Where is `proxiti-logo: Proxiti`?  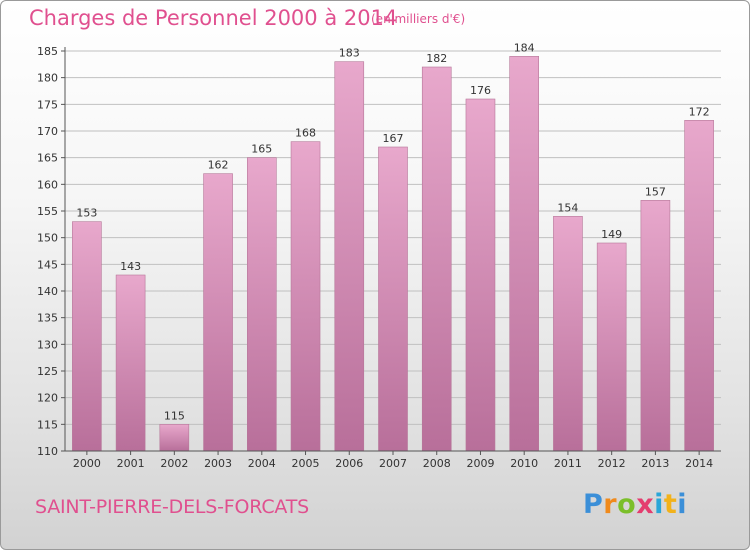 proxiti-logo: Proxiti is located at coordinates (635, 504).